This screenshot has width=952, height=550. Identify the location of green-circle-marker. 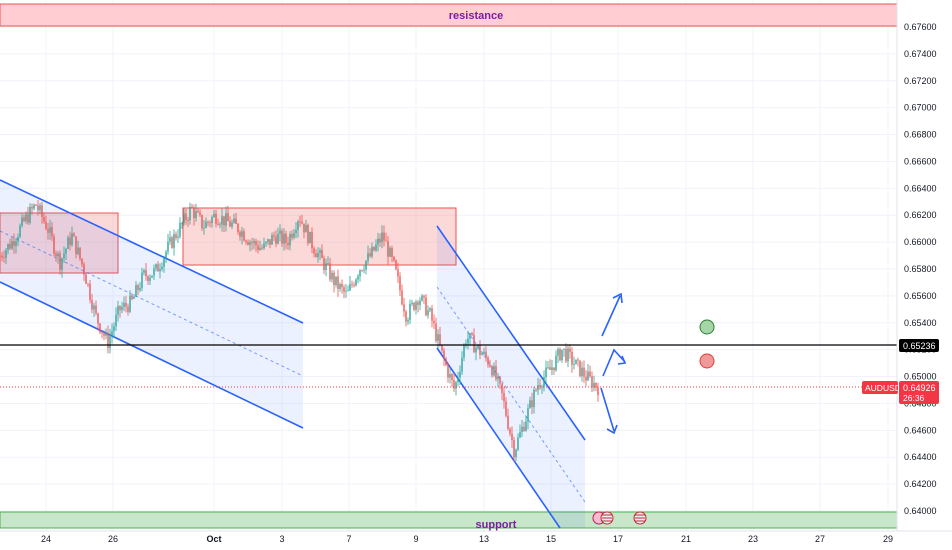
(707, 327).